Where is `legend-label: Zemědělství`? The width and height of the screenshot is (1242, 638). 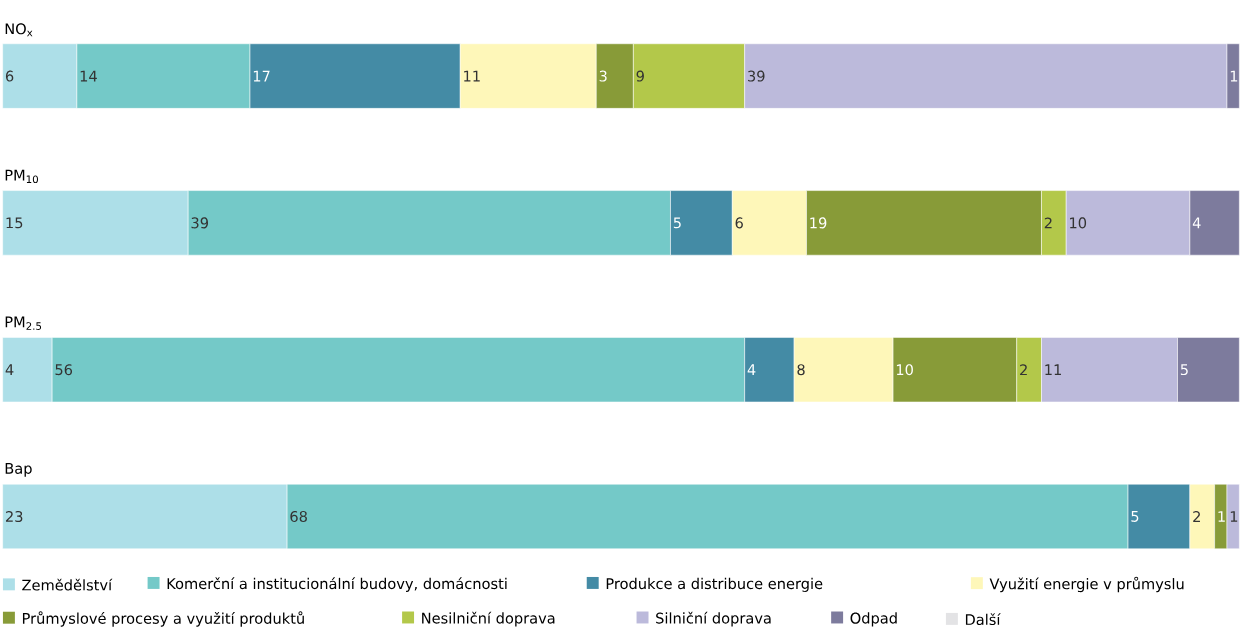
legend-label: Zemědělství is located at coordinates (67, 584).